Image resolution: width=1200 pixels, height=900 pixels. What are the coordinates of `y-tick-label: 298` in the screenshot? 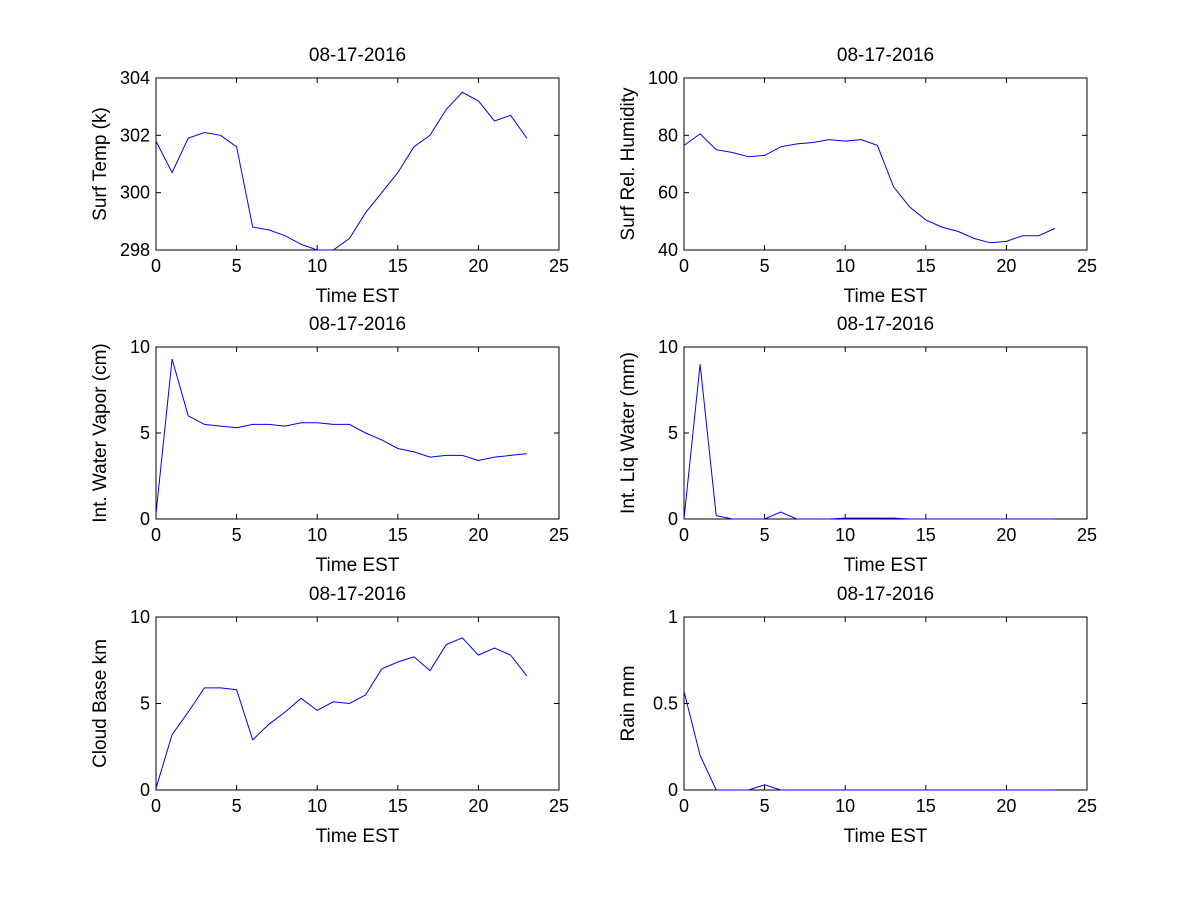 It's located at (135, 250).